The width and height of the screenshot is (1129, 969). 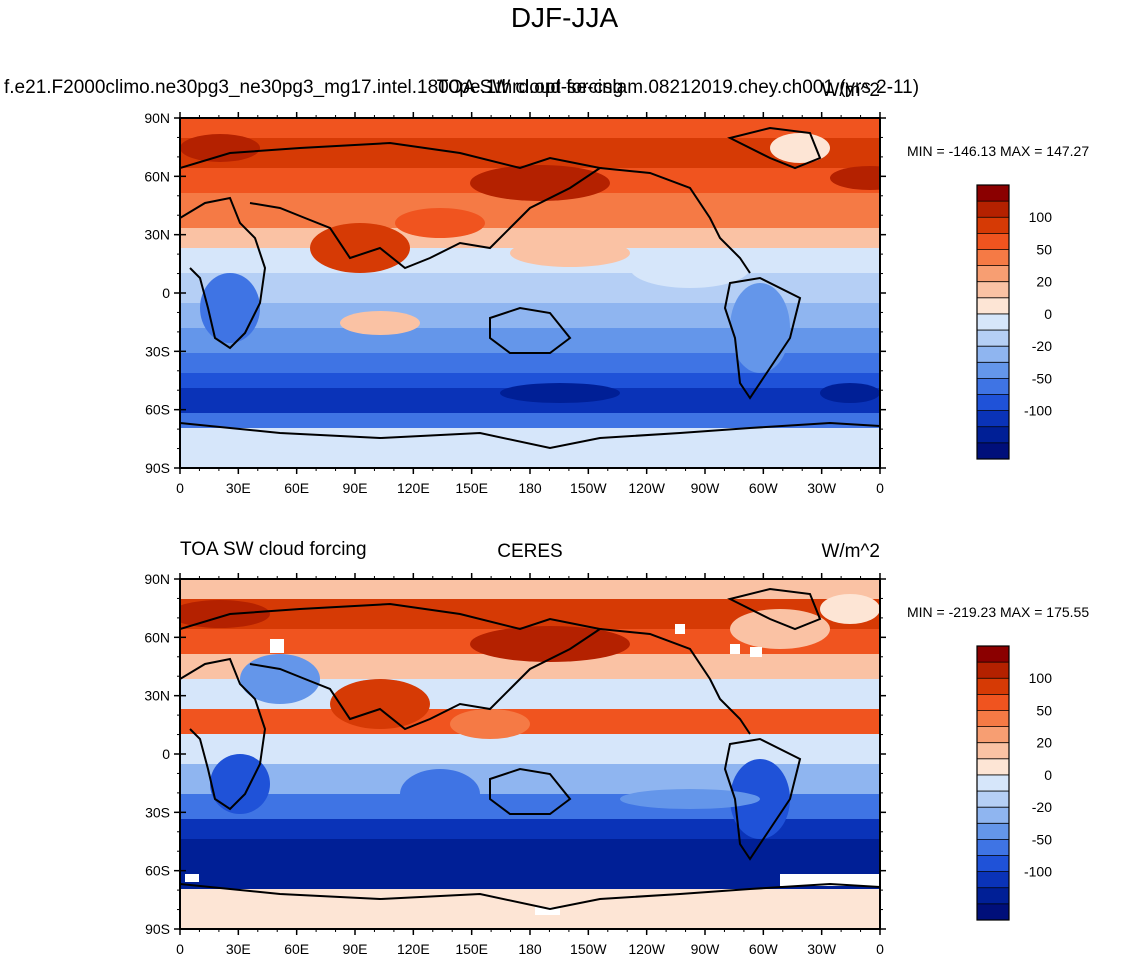 What do you see at coordinates (1014, 783) in the screenshot?
I see `colorbar-ceres: 100 50 20 0 -20 -50 -100` at bounding box center [1014, 783].